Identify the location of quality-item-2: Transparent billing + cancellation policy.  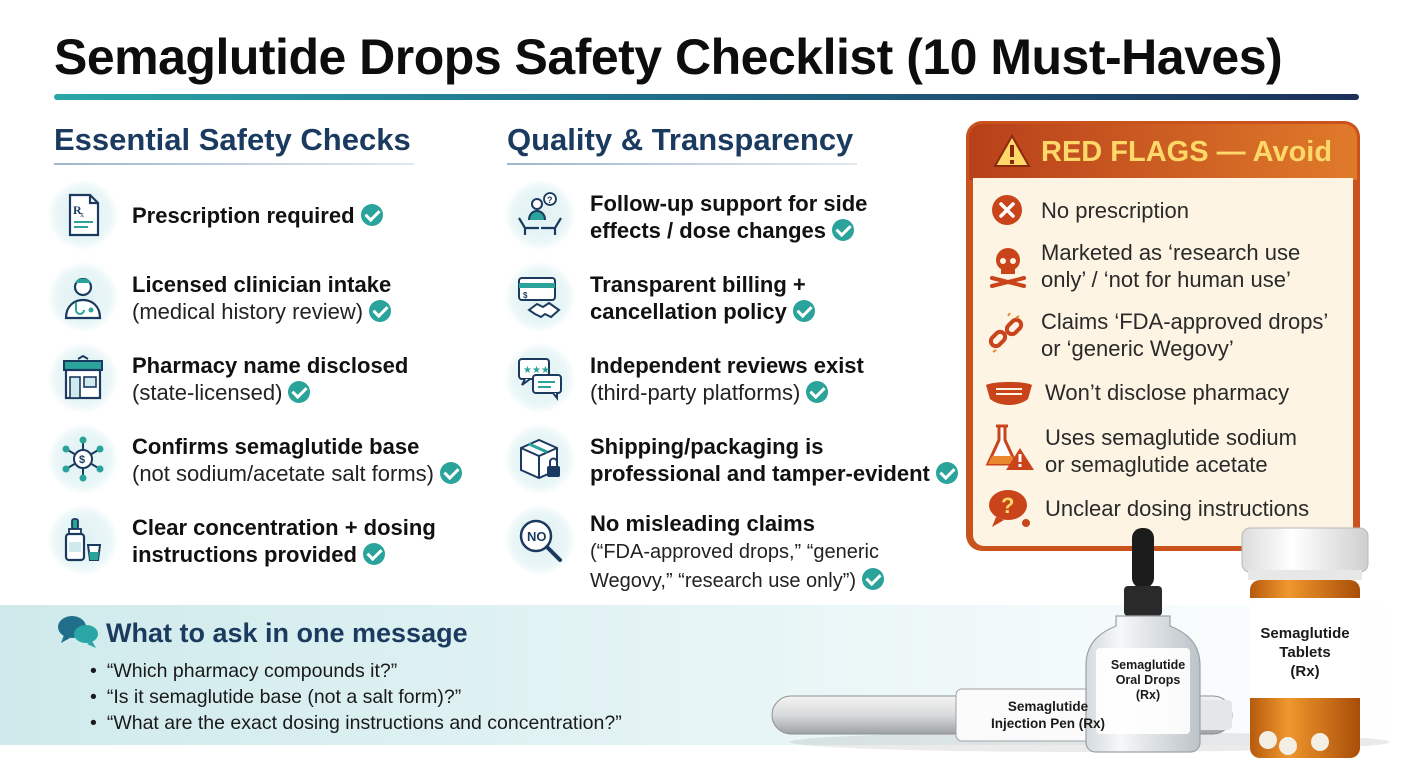
(702, 298).